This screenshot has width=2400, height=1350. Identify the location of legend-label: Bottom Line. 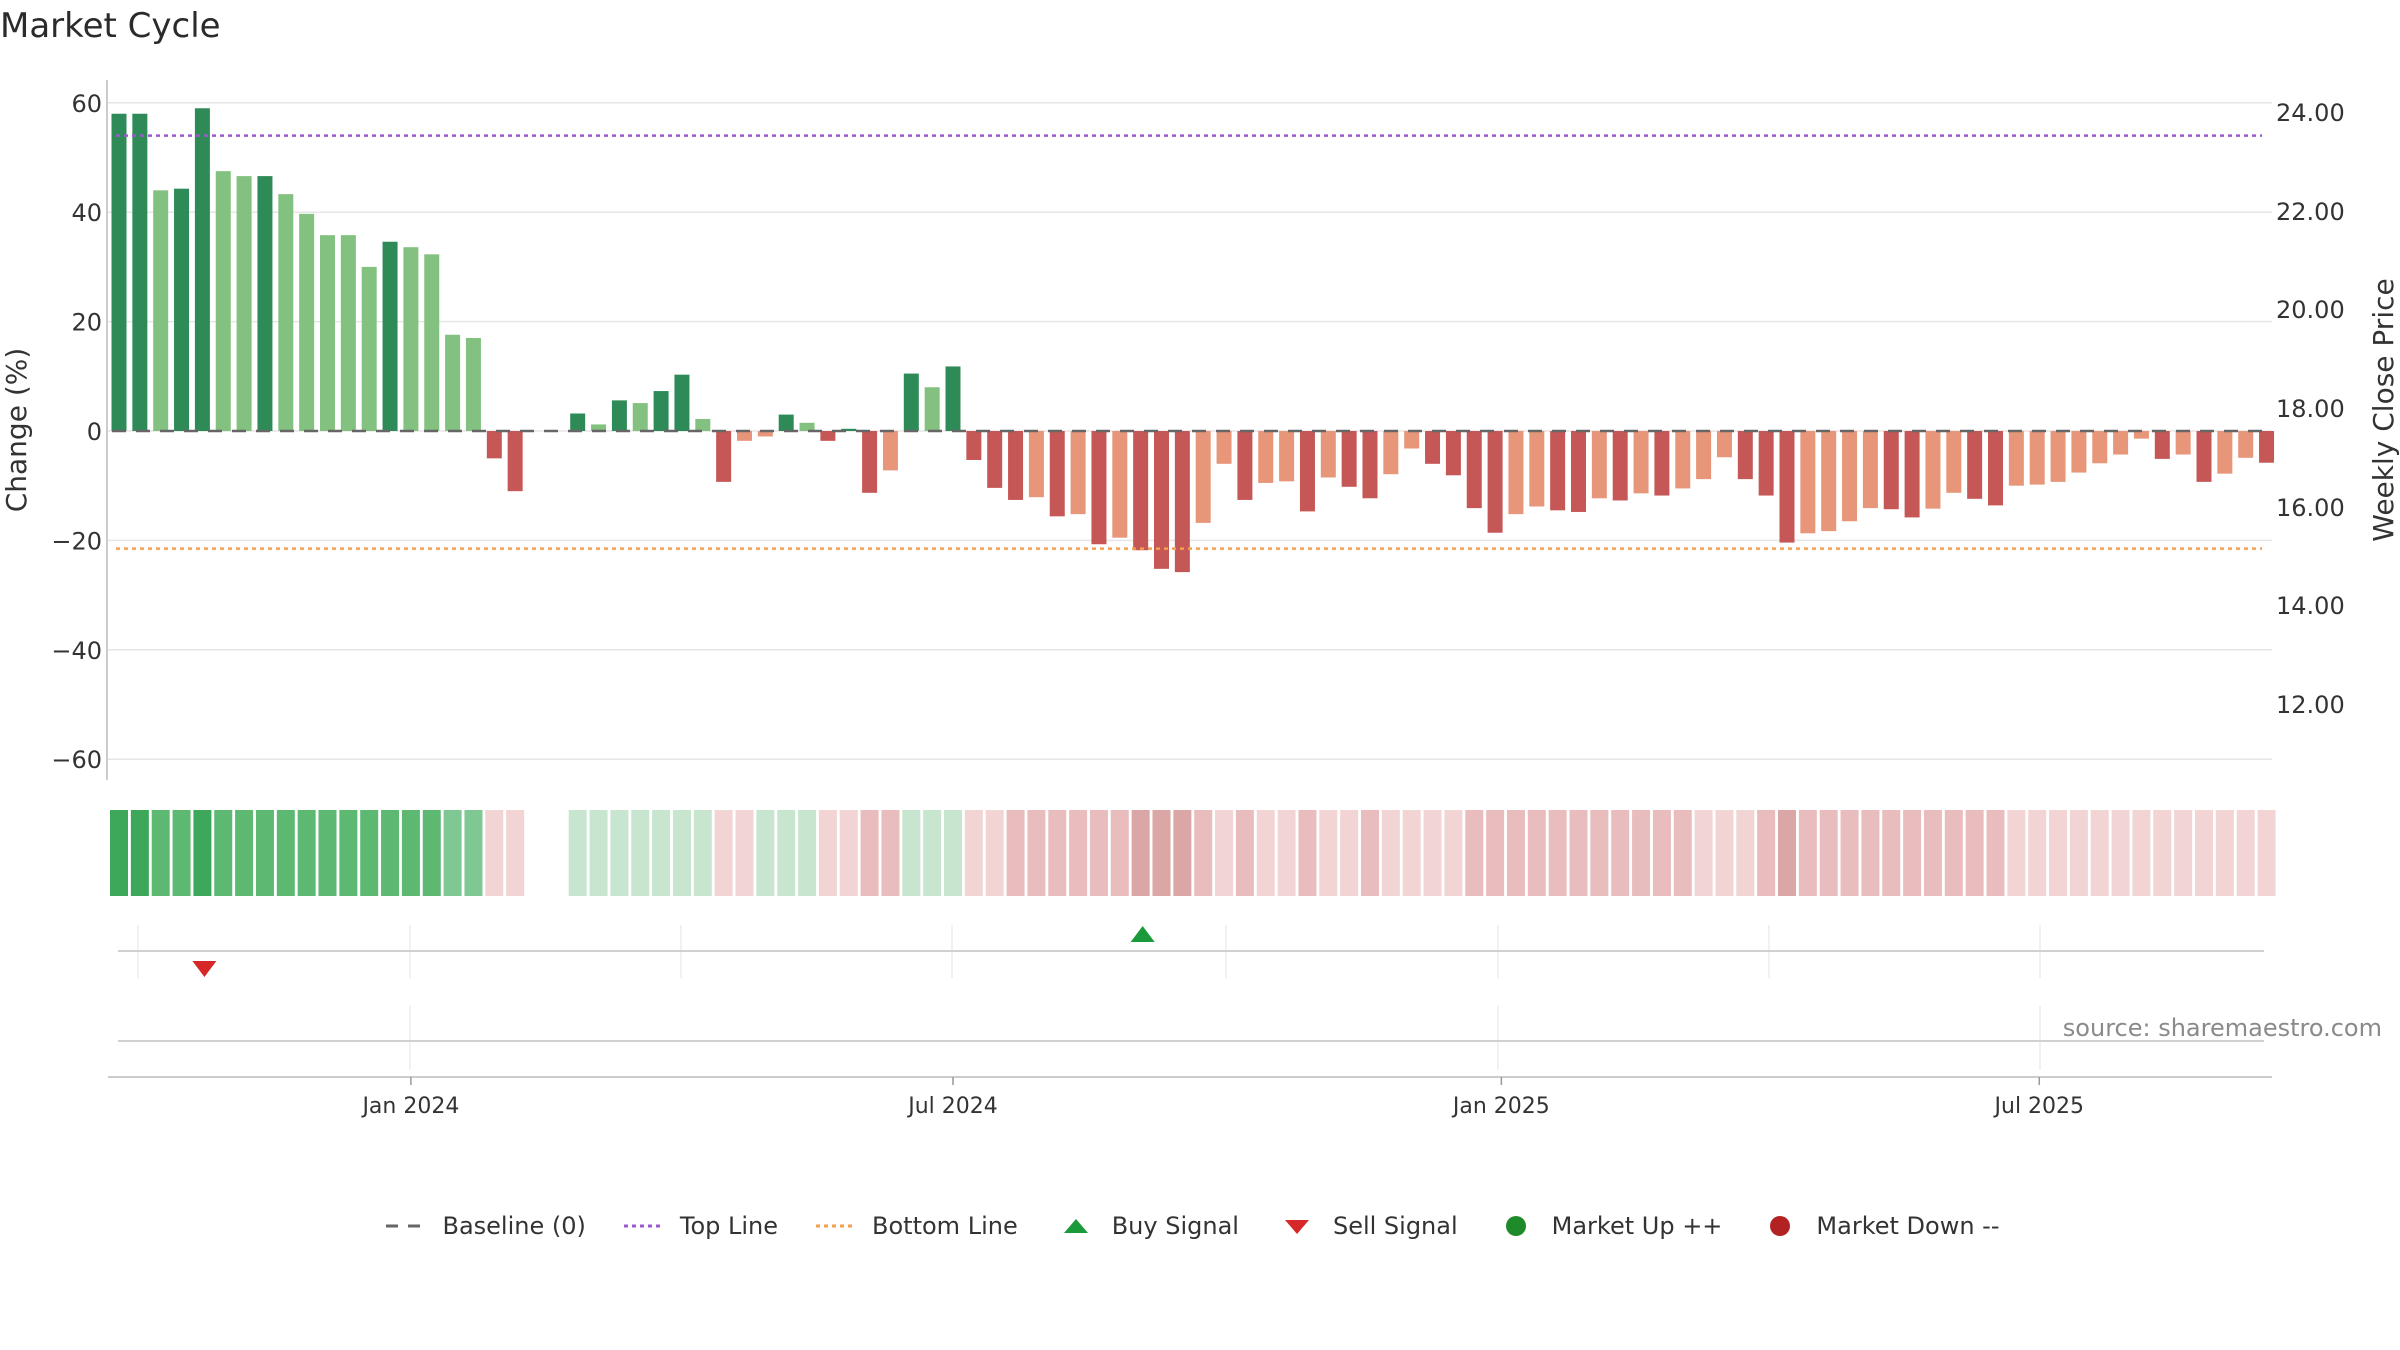
(945, 1226).